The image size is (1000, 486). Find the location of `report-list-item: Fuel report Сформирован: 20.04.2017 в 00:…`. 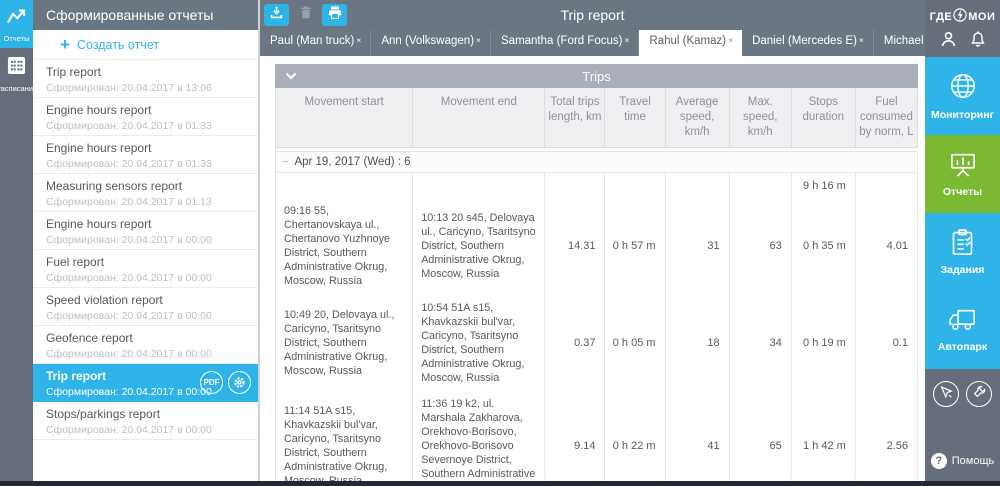

report-list-item: Fuel report Сформирован: 20.04.2017 в 00:… is located at coordinates (145, 269).